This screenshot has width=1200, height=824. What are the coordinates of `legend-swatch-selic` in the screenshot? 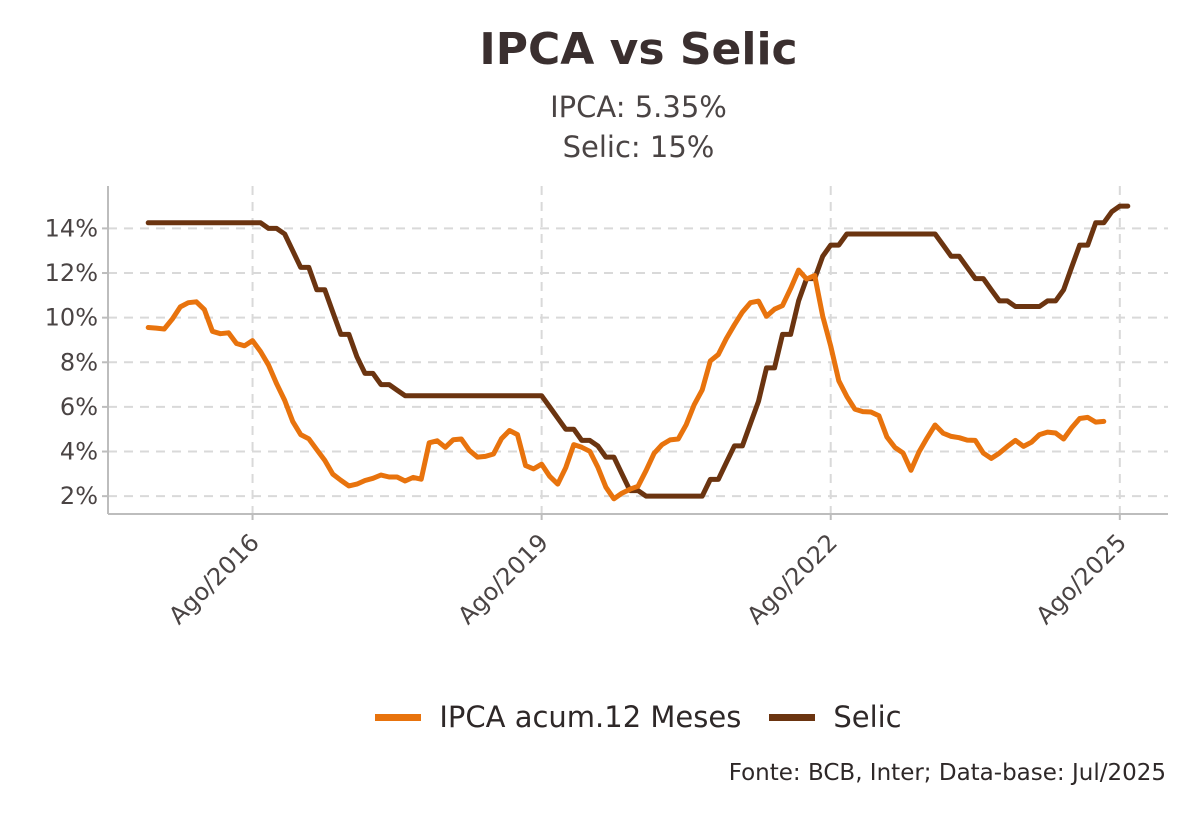 It's located at (792, 717).